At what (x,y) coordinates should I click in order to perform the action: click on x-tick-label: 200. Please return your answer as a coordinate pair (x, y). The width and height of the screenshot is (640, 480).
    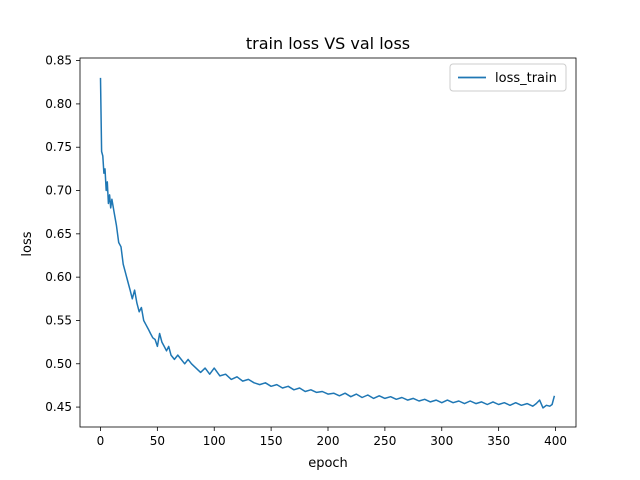
    Looking at the image, I should click on (328, 441).